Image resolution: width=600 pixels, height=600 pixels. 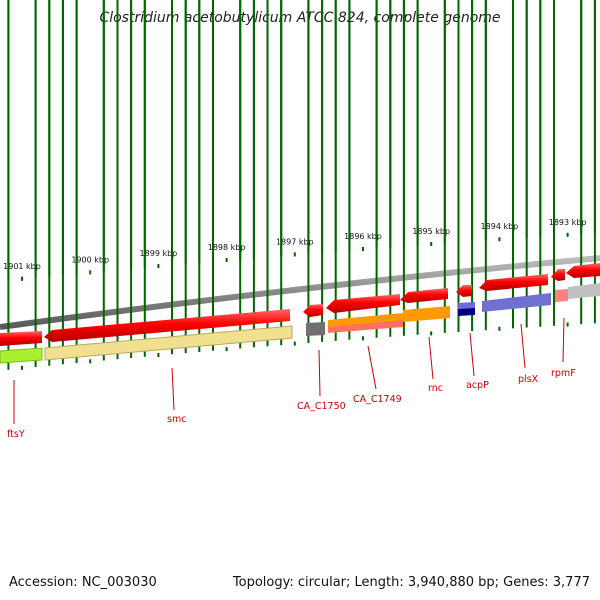 I want to click on gene-label-plsX: plsX, so click(x=528, y=379).